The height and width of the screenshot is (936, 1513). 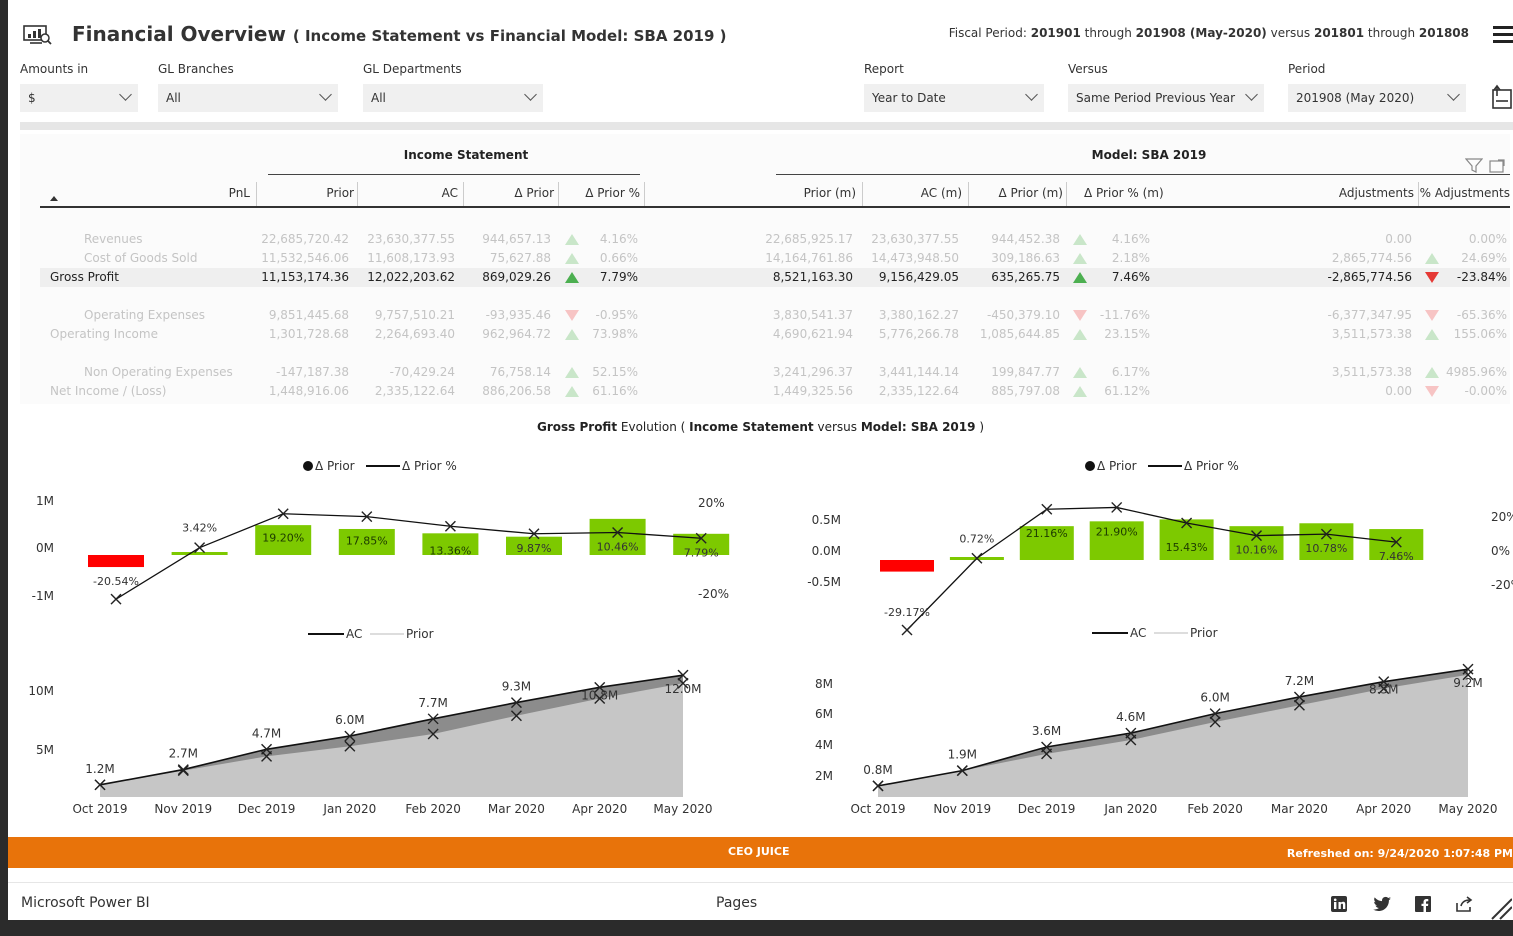 What do you see at coordinates (812, 334) in the screenshot?
I see `cell-prior-m: 4,690,621.94` at bounding box center [812, 334].